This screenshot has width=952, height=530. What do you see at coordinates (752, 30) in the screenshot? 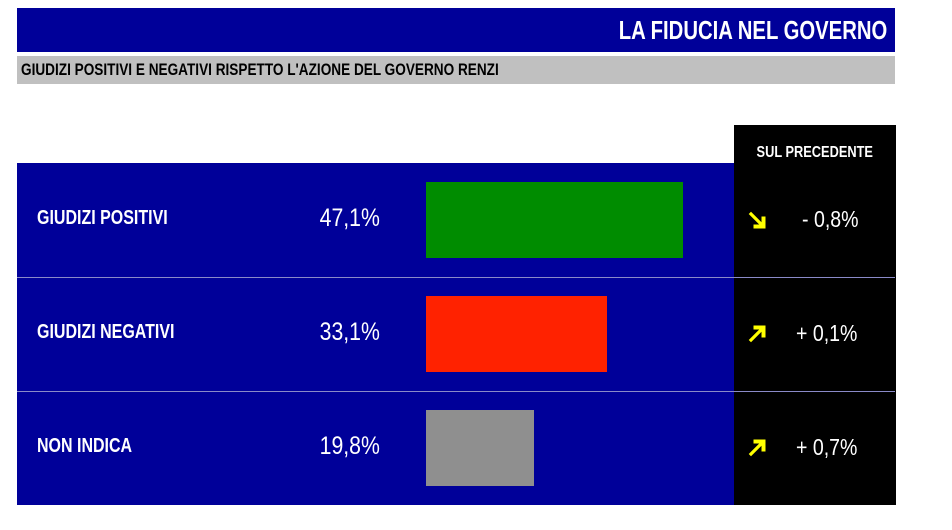
I see `chart-title: LA FIDUCIA NEL GOVERNO` at bounding box center [752, 30].